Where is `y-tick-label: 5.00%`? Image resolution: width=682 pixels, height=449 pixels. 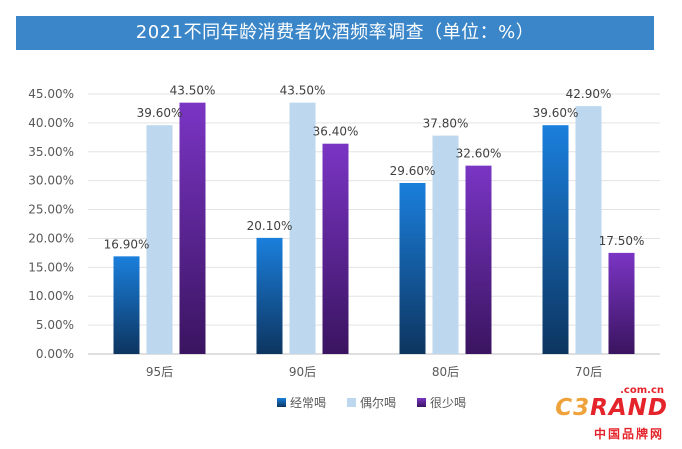 y-tick-label: 5.00% is located at coordinates (55, 325).